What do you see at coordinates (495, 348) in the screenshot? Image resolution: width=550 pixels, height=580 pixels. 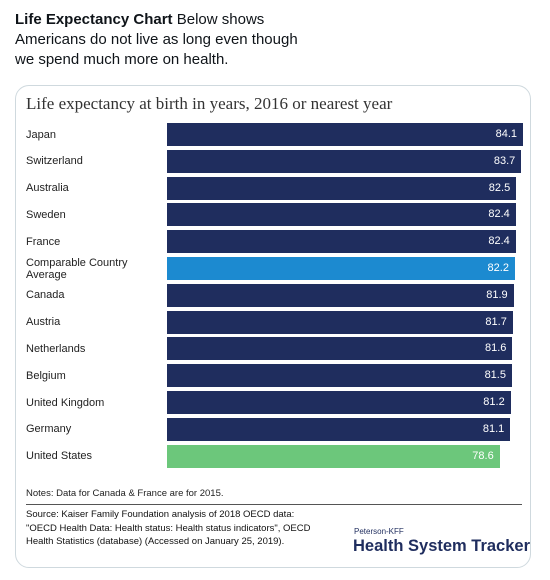 I see `value-label: 81.6` at bounding box center [495, 348].